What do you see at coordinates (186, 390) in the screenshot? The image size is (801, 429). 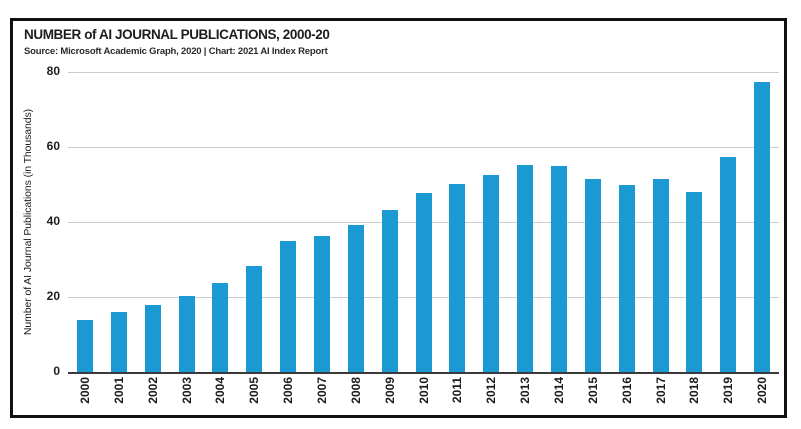 I see `x-tick-label-2003: 2003` at bounding box center [186, 390].